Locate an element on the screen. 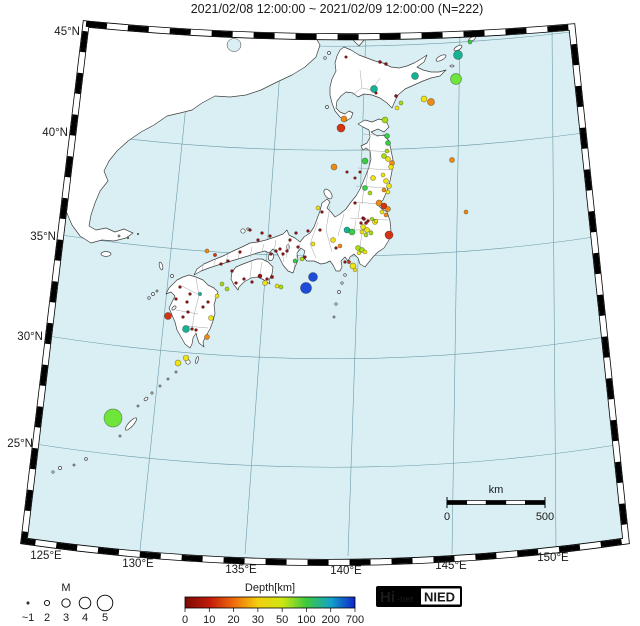 This screenshot has height=626, width=640. magnitude-legend-title: M is located at coordinates (65, 588).